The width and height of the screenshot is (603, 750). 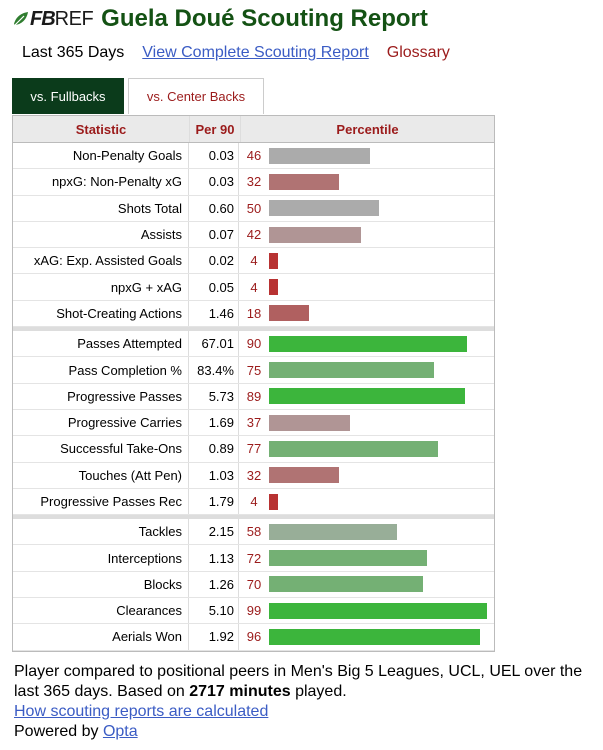 I want to click on table-header: Statistic Per 90 Percentile, so click(x=253, y=129).